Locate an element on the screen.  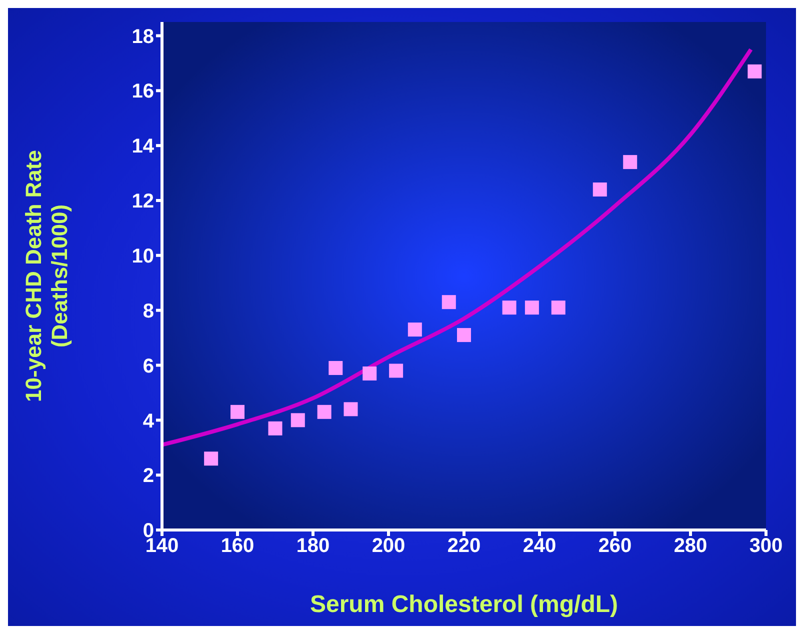
y-tick-label: 6 is located at coordinates (148, 366).